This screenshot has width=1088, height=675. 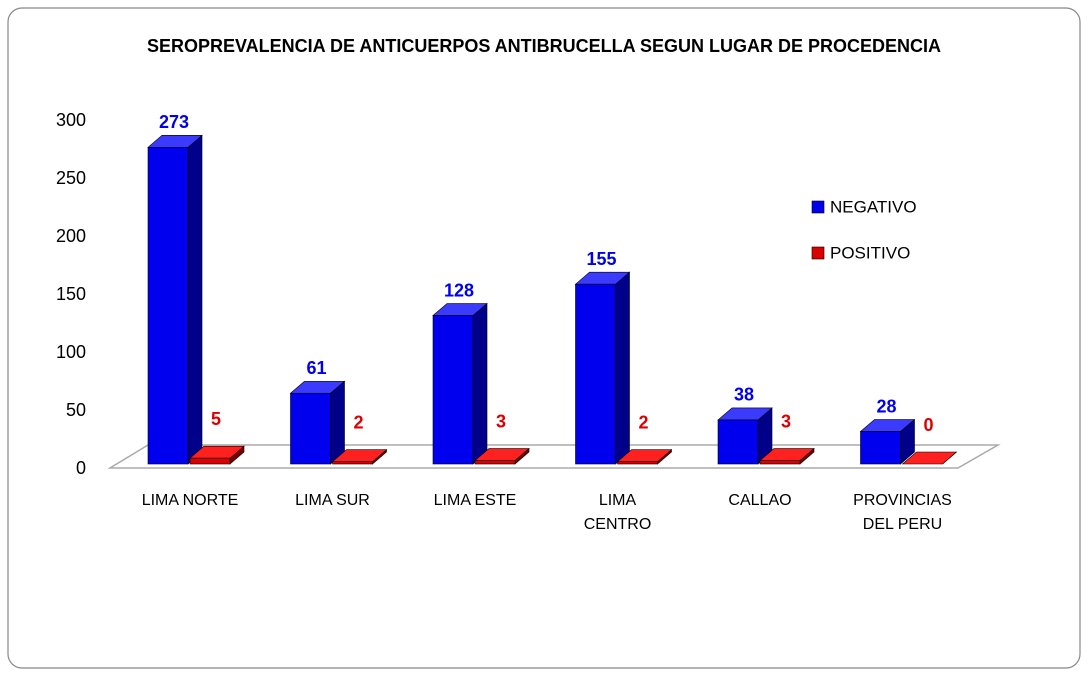 I want to click on value-label: 0, so click(x=928, y=425).